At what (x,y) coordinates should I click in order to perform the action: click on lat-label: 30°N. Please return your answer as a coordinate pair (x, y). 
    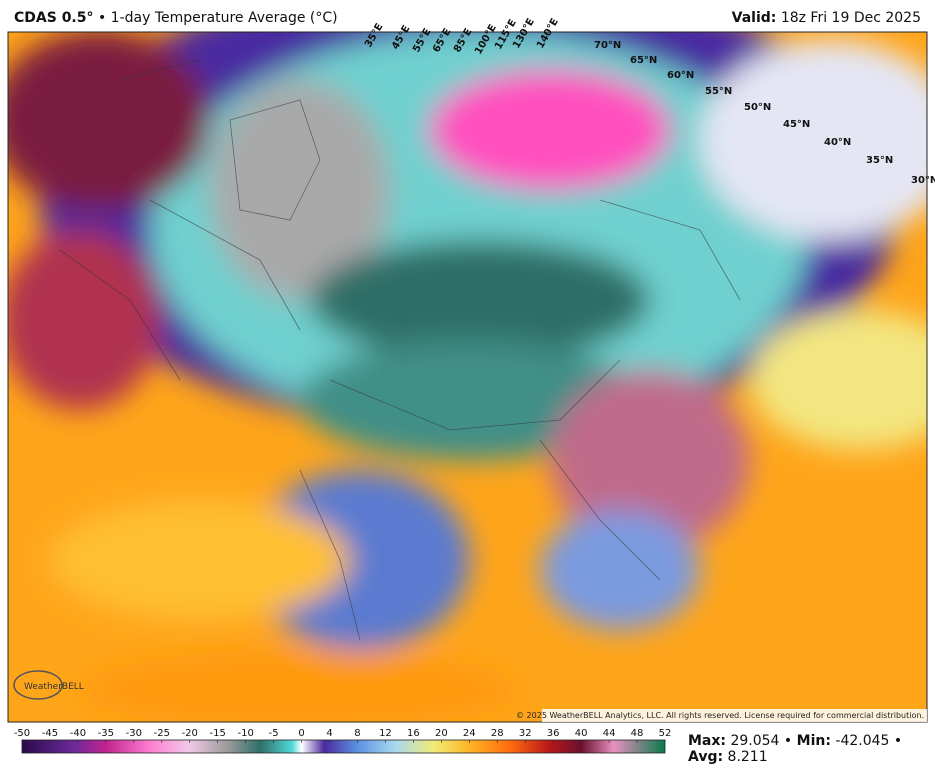
    Looking at the image, I should click on (923, 180).